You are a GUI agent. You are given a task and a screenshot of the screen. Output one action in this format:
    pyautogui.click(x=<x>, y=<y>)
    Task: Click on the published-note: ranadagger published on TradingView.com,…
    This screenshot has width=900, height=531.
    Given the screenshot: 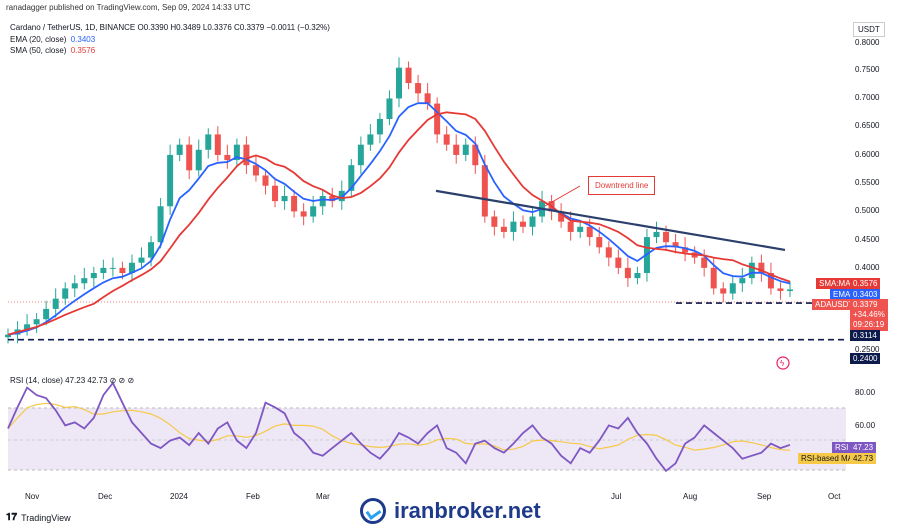 What is the action you would take?
    pyautogui.click(x=128, y=7)
    